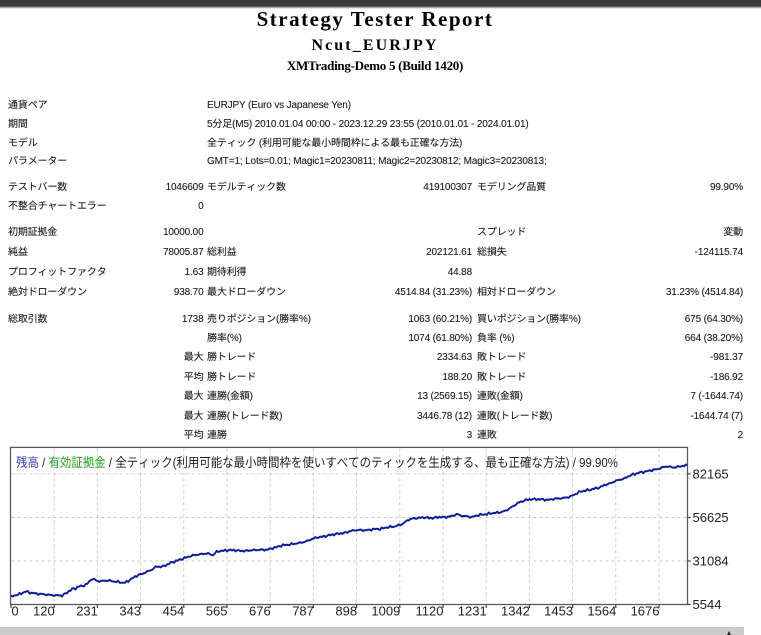 The width and height of the screenshot is (761, 635). Describe the element at coordinates (711, 474) in the screenshot. I see `svg-text: 82165` at that location.